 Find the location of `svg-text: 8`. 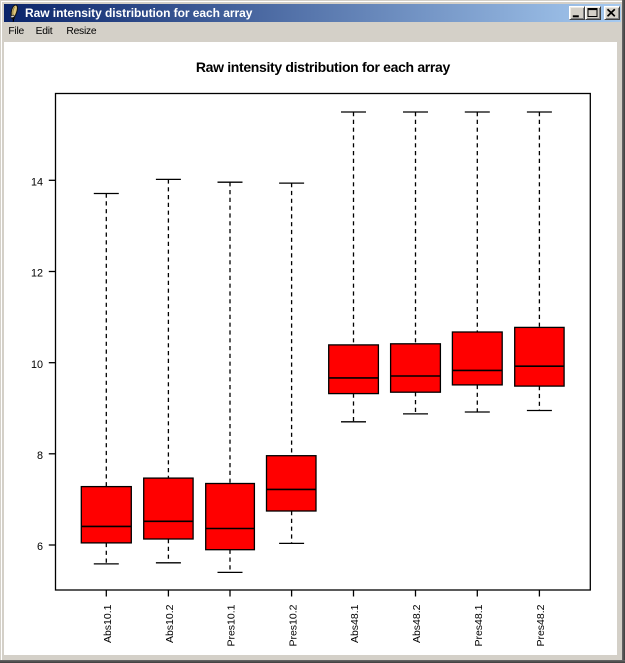

svg-text: 8 is located at coordinates (40, 456).